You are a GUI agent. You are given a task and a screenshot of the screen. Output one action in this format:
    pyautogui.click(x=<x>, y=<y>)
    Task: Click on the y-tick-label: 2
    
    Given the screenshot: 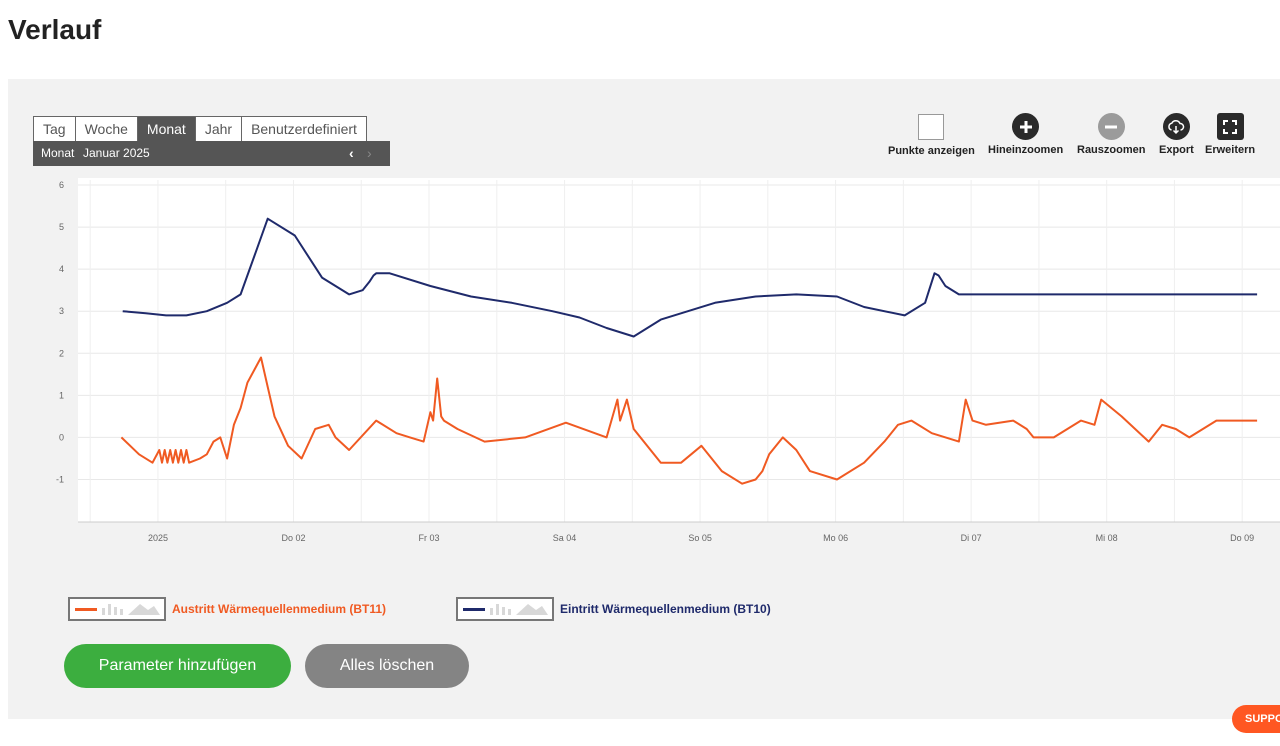 What is the action you would take?
    pyautogui.click(x=61, y=353)
    